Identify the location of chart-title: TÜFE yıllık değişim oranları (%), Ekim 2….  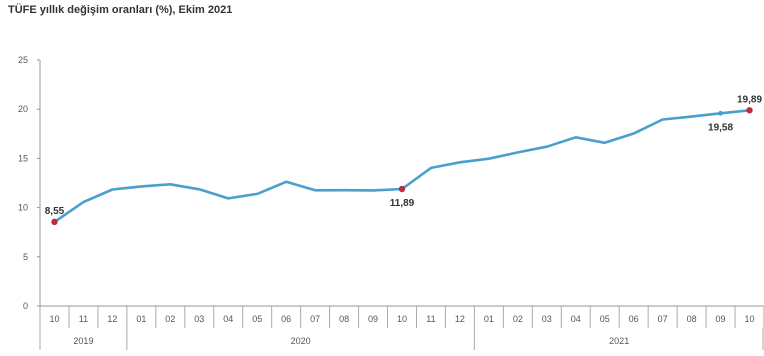
(120, 10).